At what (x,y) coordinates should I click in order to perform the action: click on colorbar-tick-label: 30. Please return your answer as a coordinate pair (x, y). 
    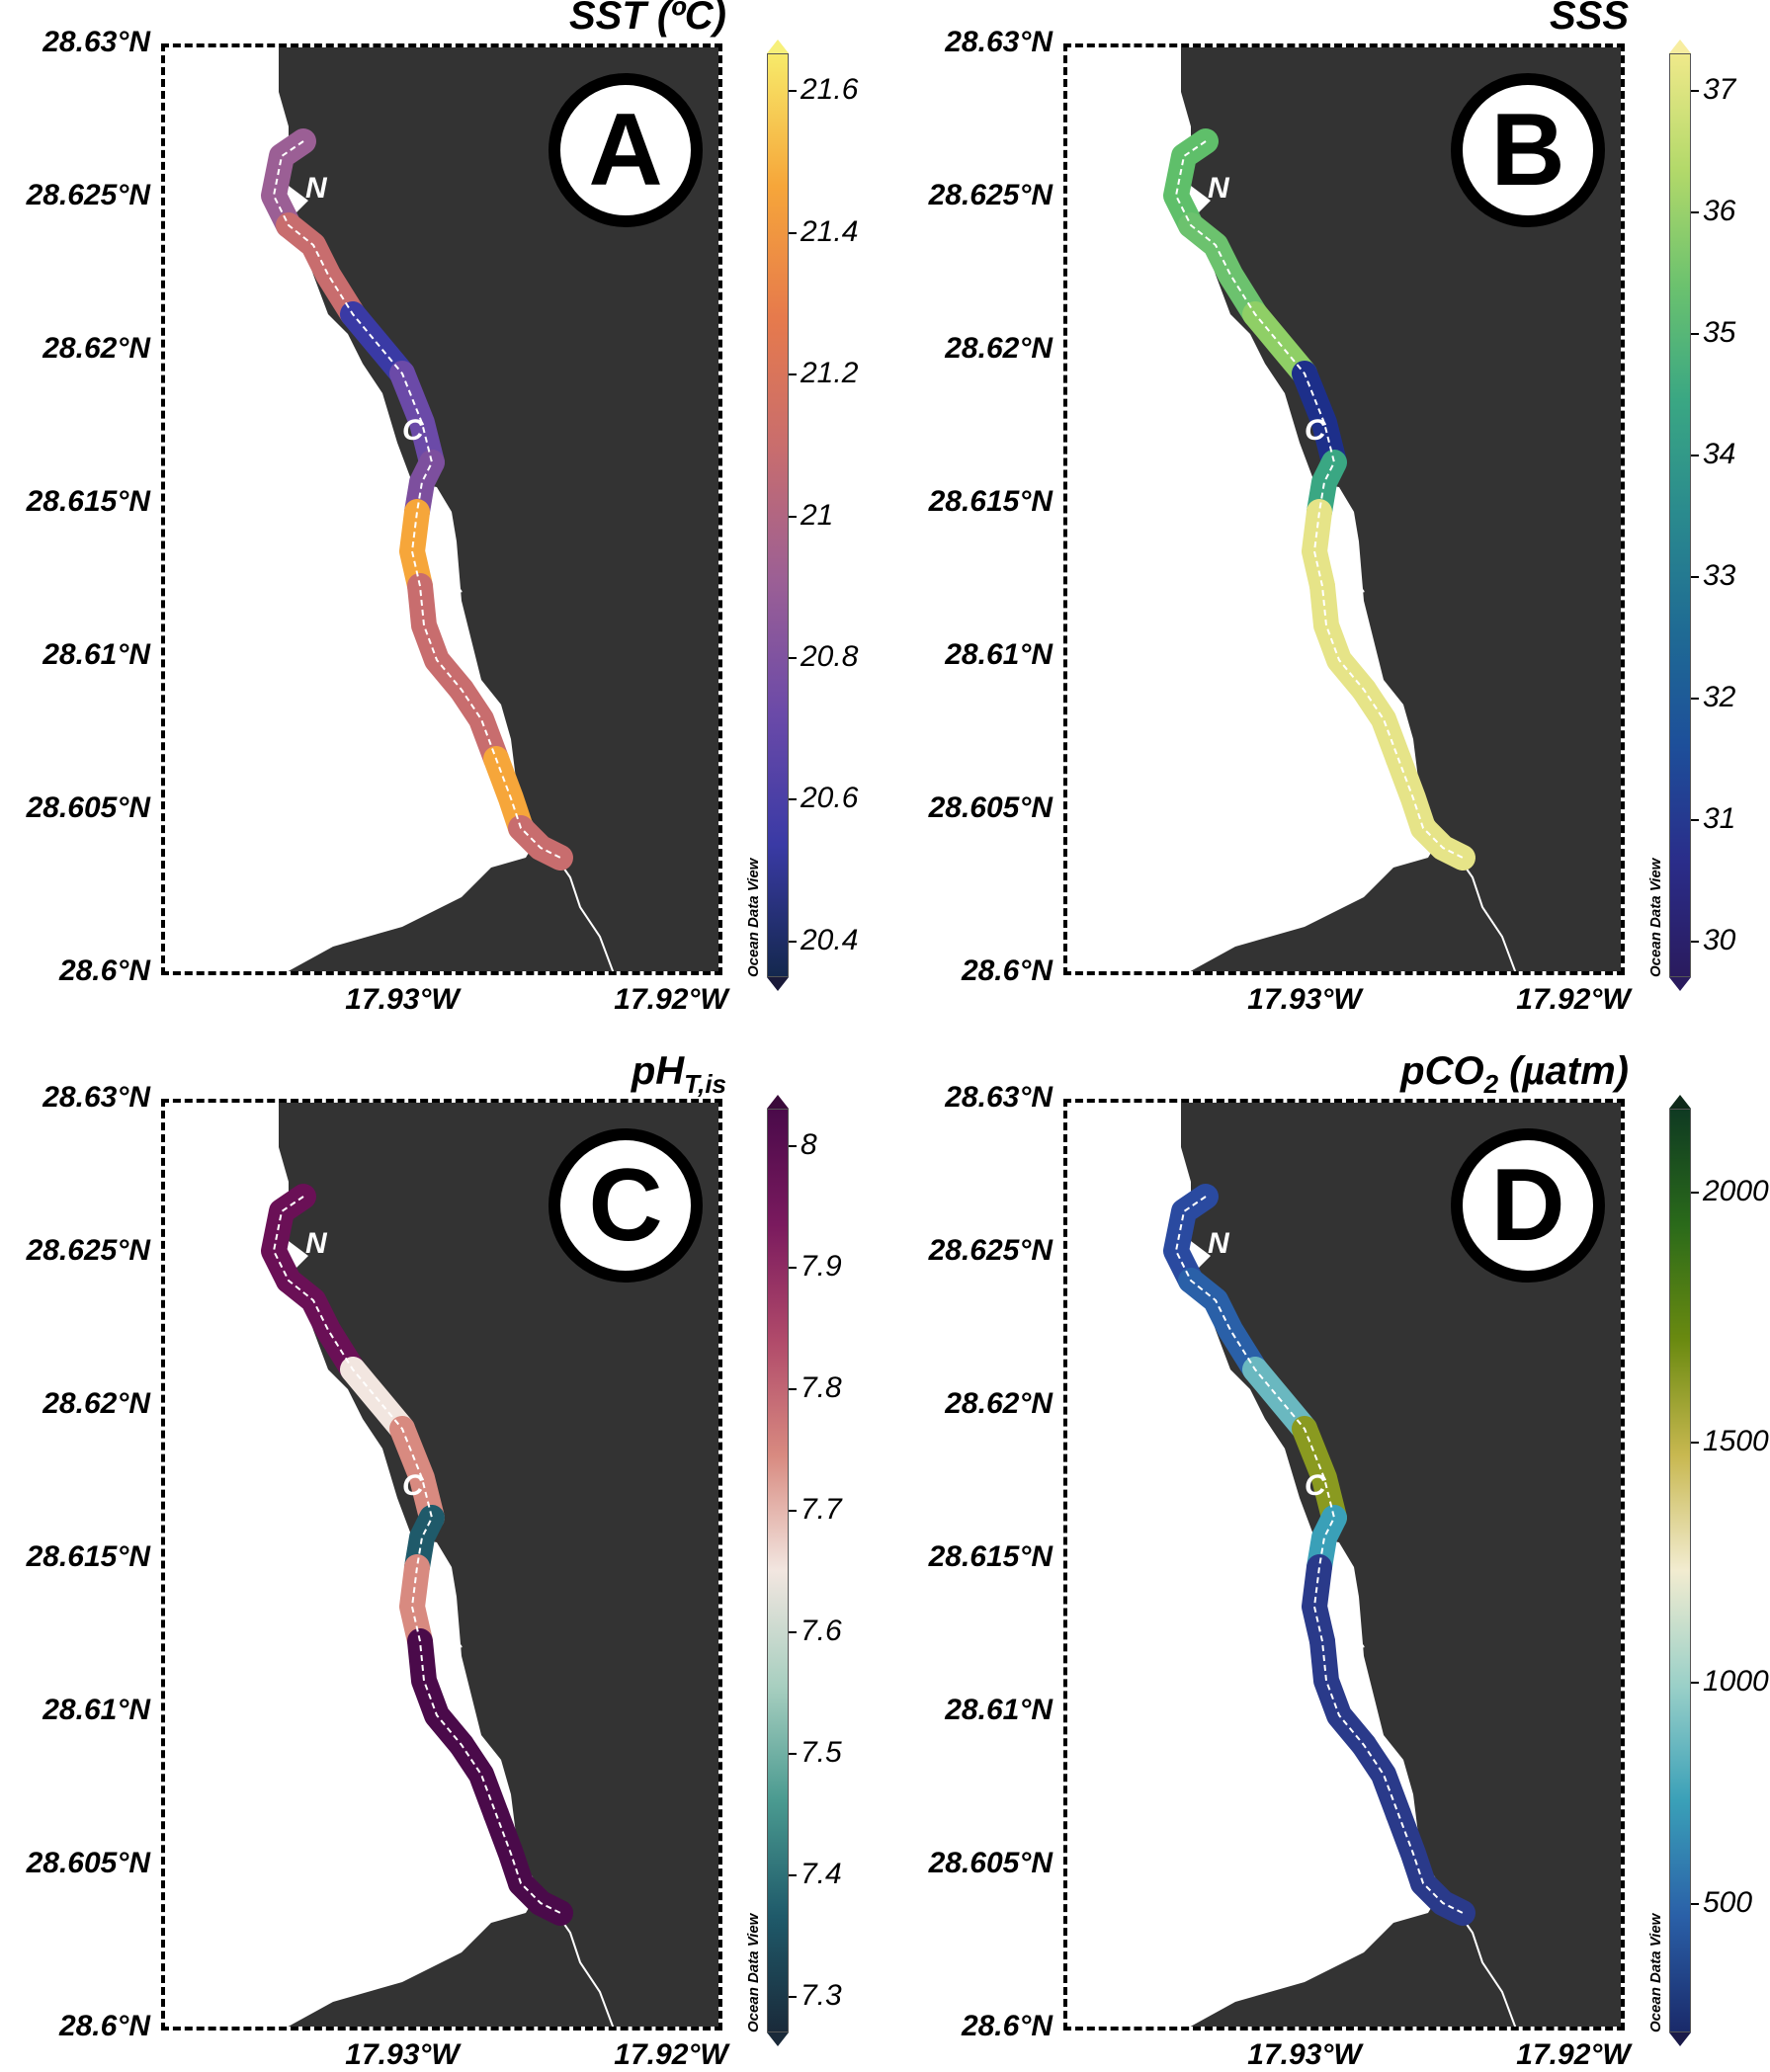
    Looking at the image, I should click on (1719, 939).